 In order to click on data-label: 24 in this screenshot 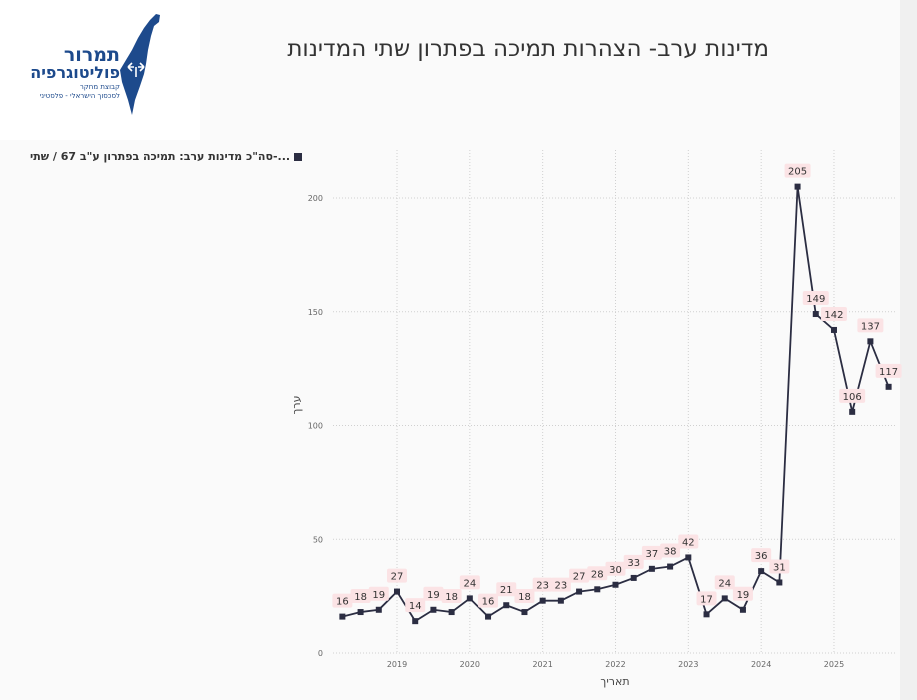, I will do `click(469, 583)`.